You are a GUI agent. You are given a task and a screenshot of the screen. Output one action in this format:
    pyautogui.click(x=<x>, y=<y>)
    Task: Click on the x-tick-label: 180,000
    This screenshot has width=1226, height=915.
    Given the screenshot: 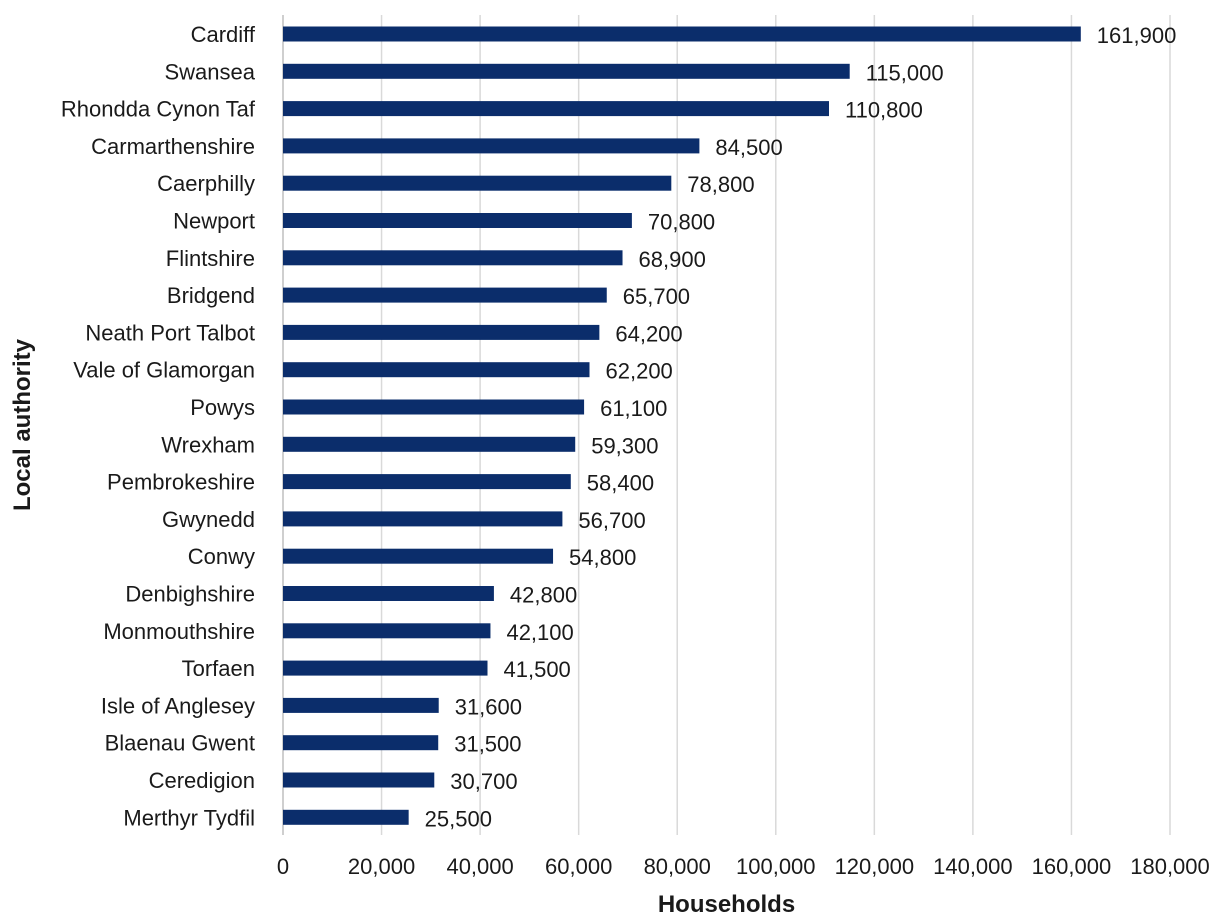 What is the action you would take?
    pyautogui.click(x=1170, y=866)
    